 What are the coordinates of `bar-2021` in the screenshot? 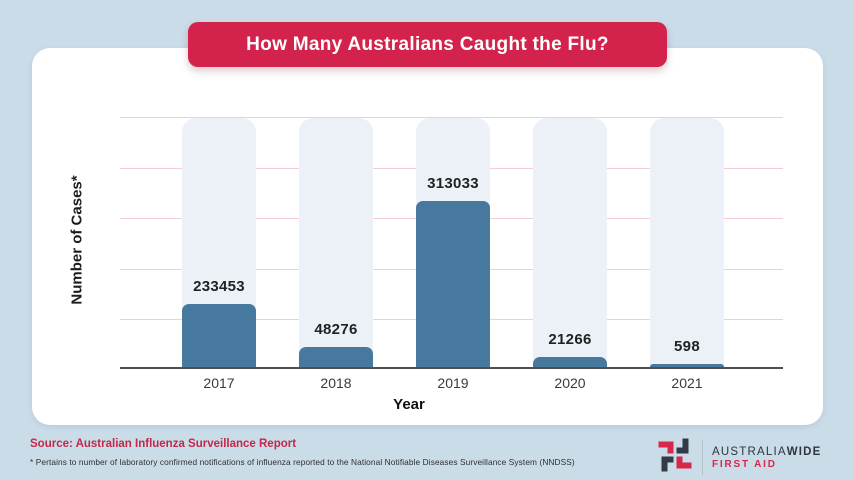 It's located at (687, 366).